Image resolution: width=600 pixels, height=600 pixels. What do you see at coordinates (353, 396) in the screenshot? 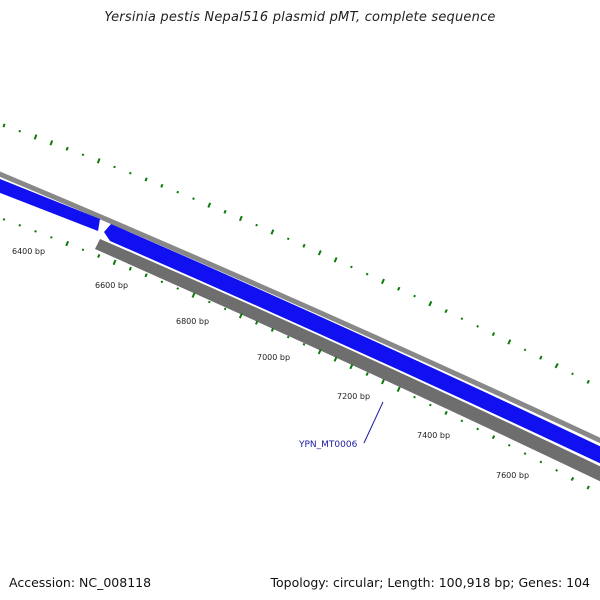
I see `scale-label-7200: 7200 bp` at bounding box center [353, 396].